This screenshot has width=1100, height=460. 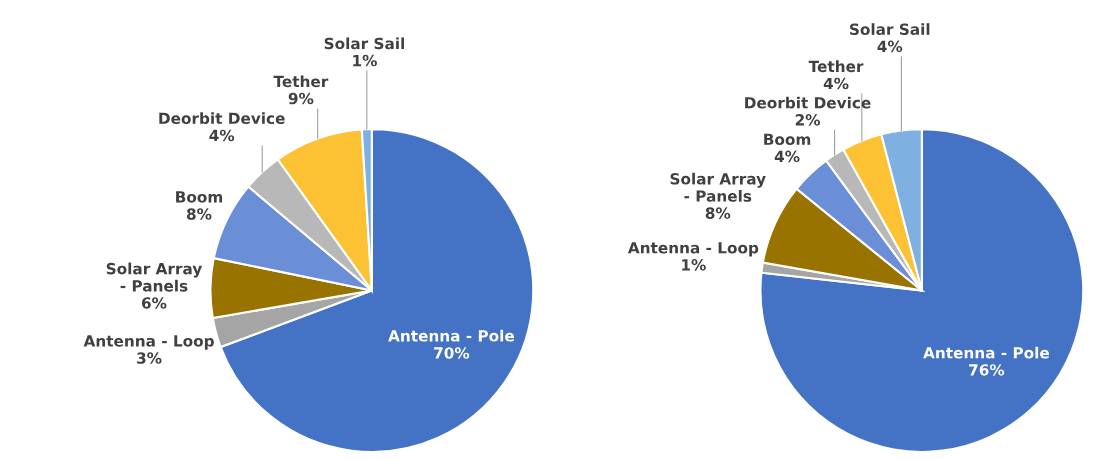 What do you see at coordinates (149, 358) in the screenshot?
I see `data-label: 3%` at bounding box center [149, 358].